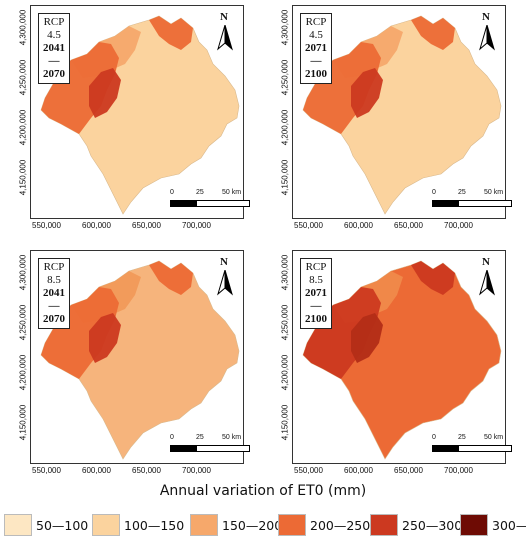 The width and height of the screenshot is (526, 550). I want to click on legend-item: 100—150, so click(138, 525).